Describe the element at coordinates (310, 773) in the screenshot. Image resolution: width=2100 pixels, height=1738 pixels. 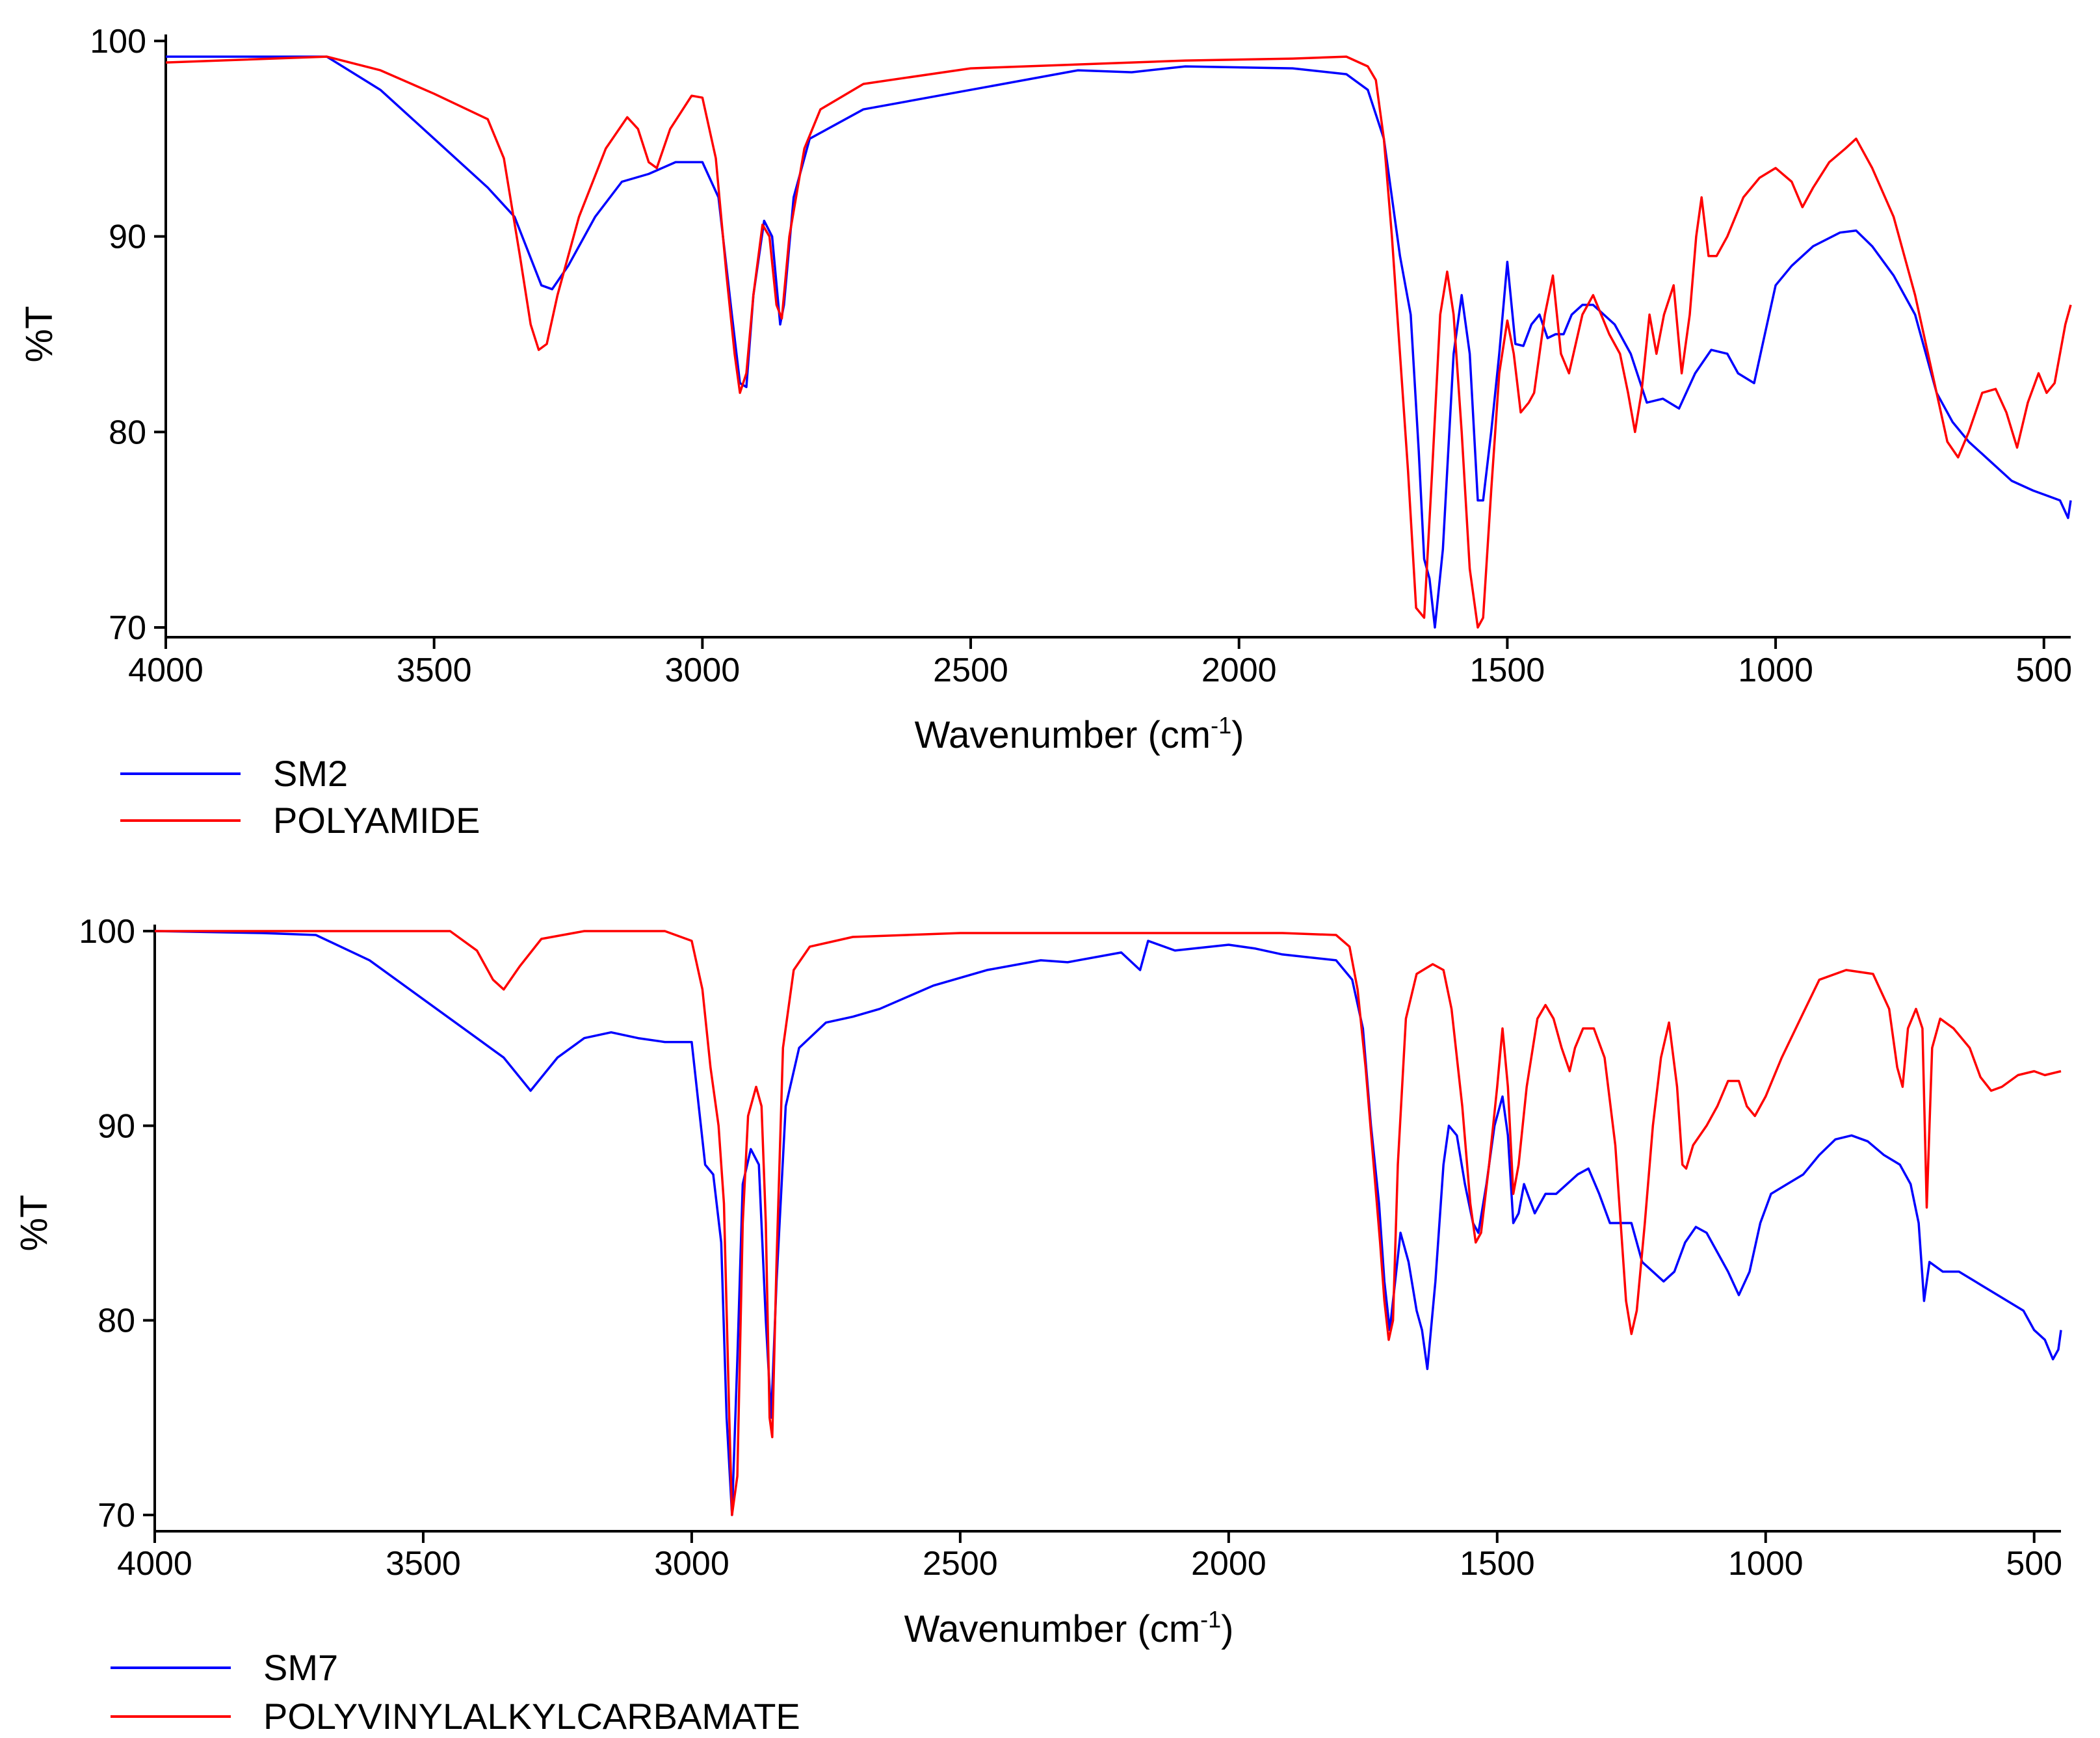
I see `legend-label-sm2: SM2` at that location.